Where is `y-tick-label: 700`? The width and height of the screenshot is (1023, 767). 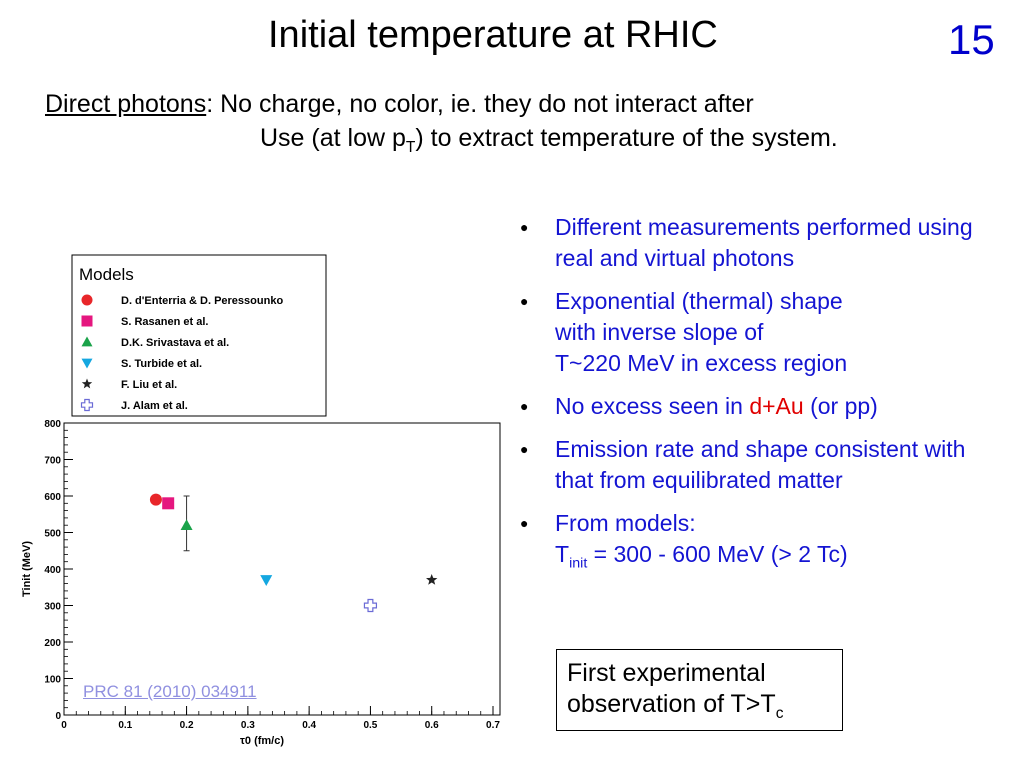
y-tick-label: 700 is located at coordinates (52, 461).